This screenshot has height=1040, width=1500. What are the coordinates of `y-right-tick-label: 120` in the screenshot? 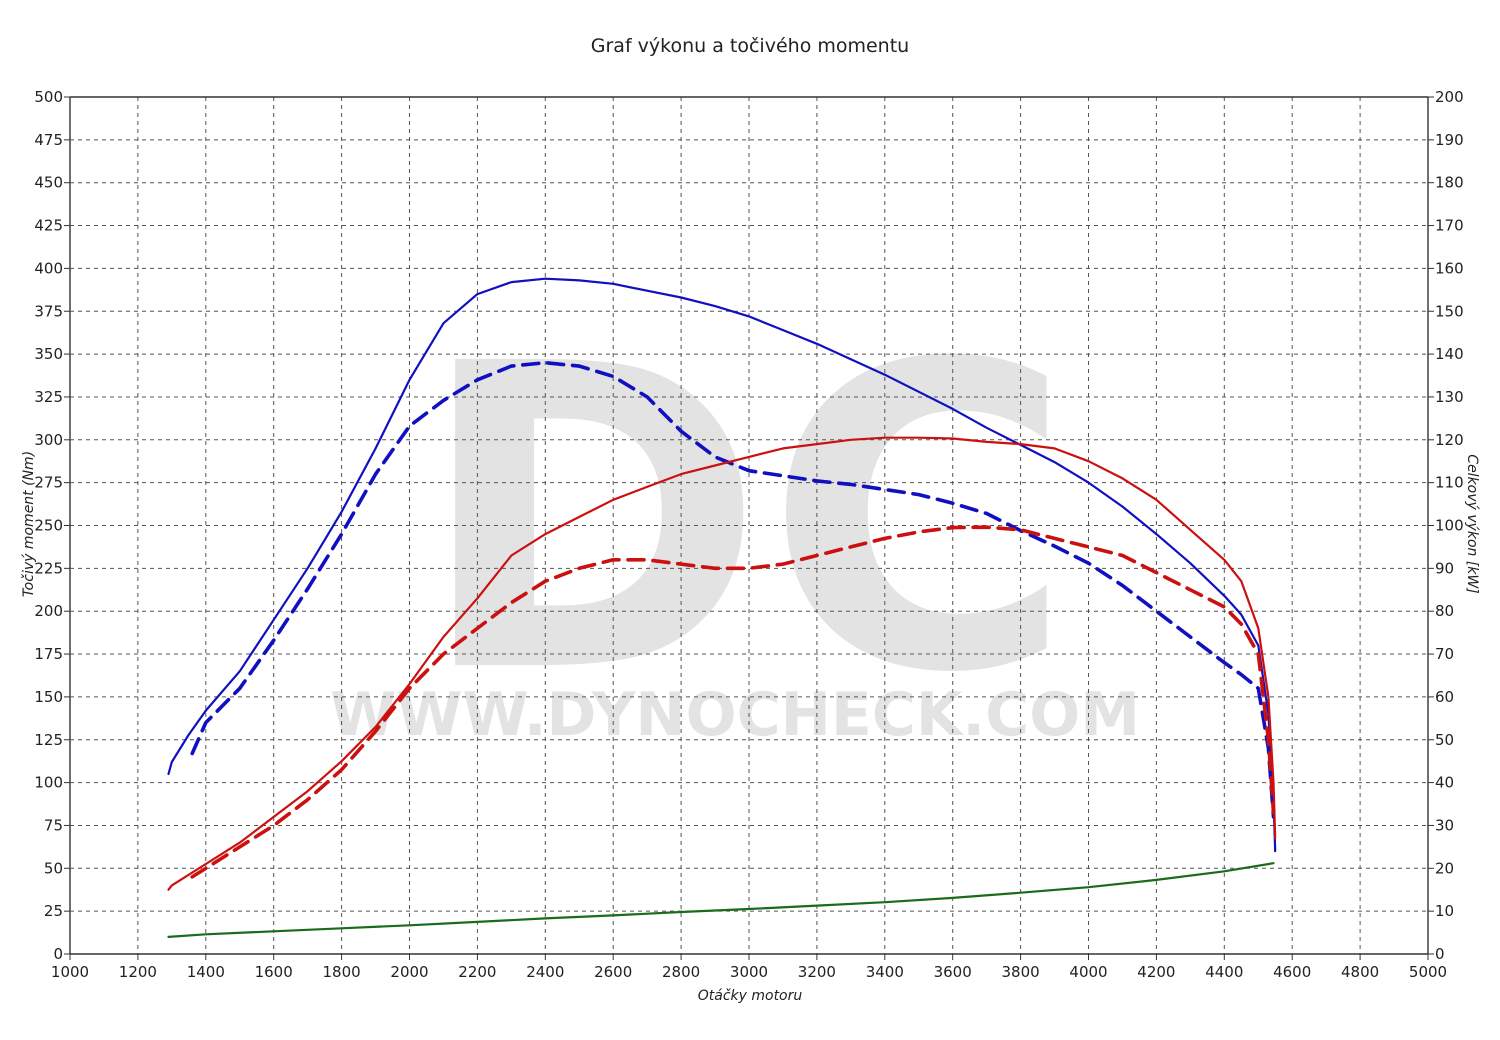 It's located at (1449, 440).